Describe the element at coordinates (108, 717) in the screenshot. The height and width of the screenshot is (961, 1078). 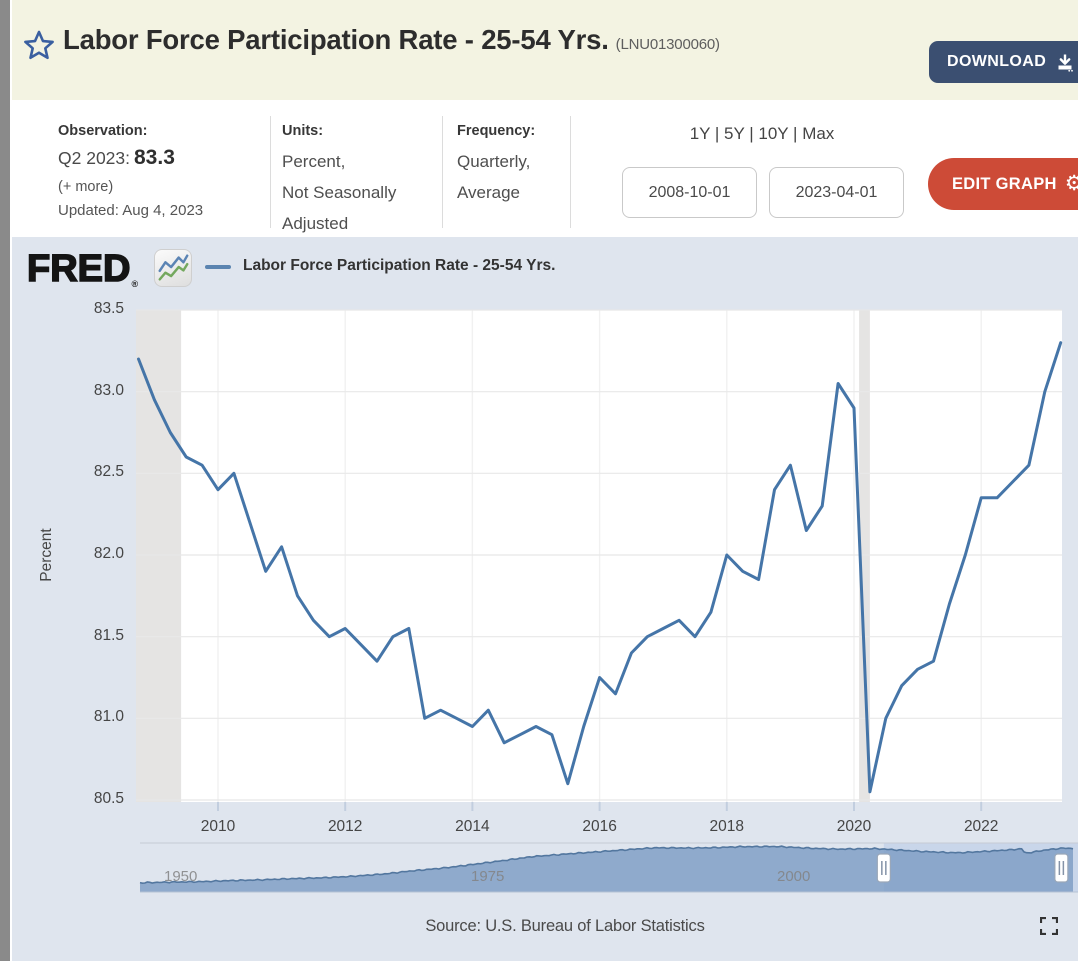
I see `y-tick-label: 81.0` at that location.